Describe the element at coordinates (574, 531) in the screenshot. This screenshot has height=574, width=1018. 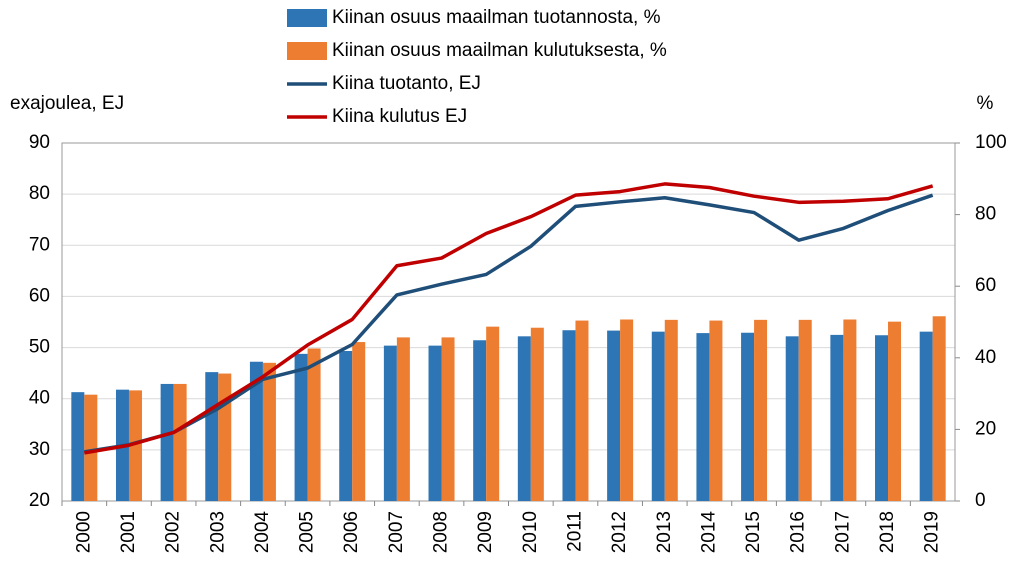
I see `x-tick-label: 2011` at that location.